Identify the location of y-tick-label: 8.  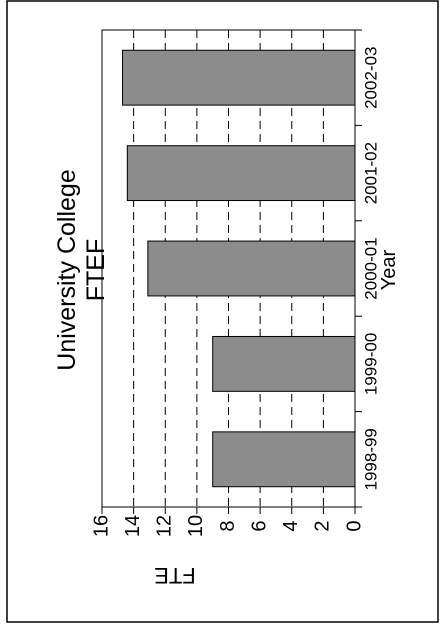
(228, 525).